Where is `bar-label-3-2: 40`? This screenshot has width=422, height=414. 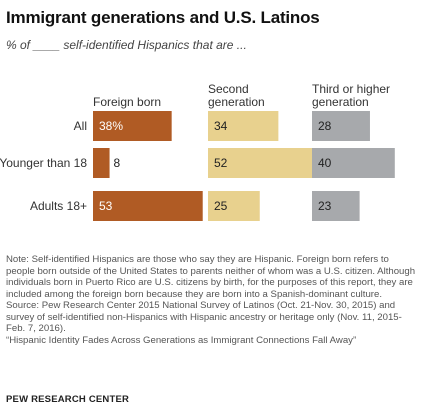 bar-label-3-2: 40 is located at coordinates (325, 163).